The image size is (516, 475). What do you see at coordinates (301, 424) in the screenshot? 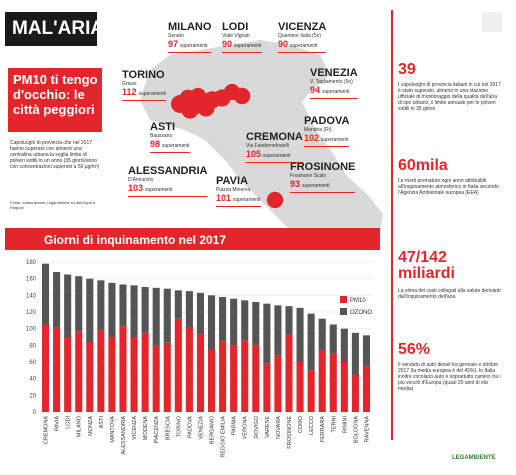
I see `x-tick-label: COMO` at bounding box center [301, 424].